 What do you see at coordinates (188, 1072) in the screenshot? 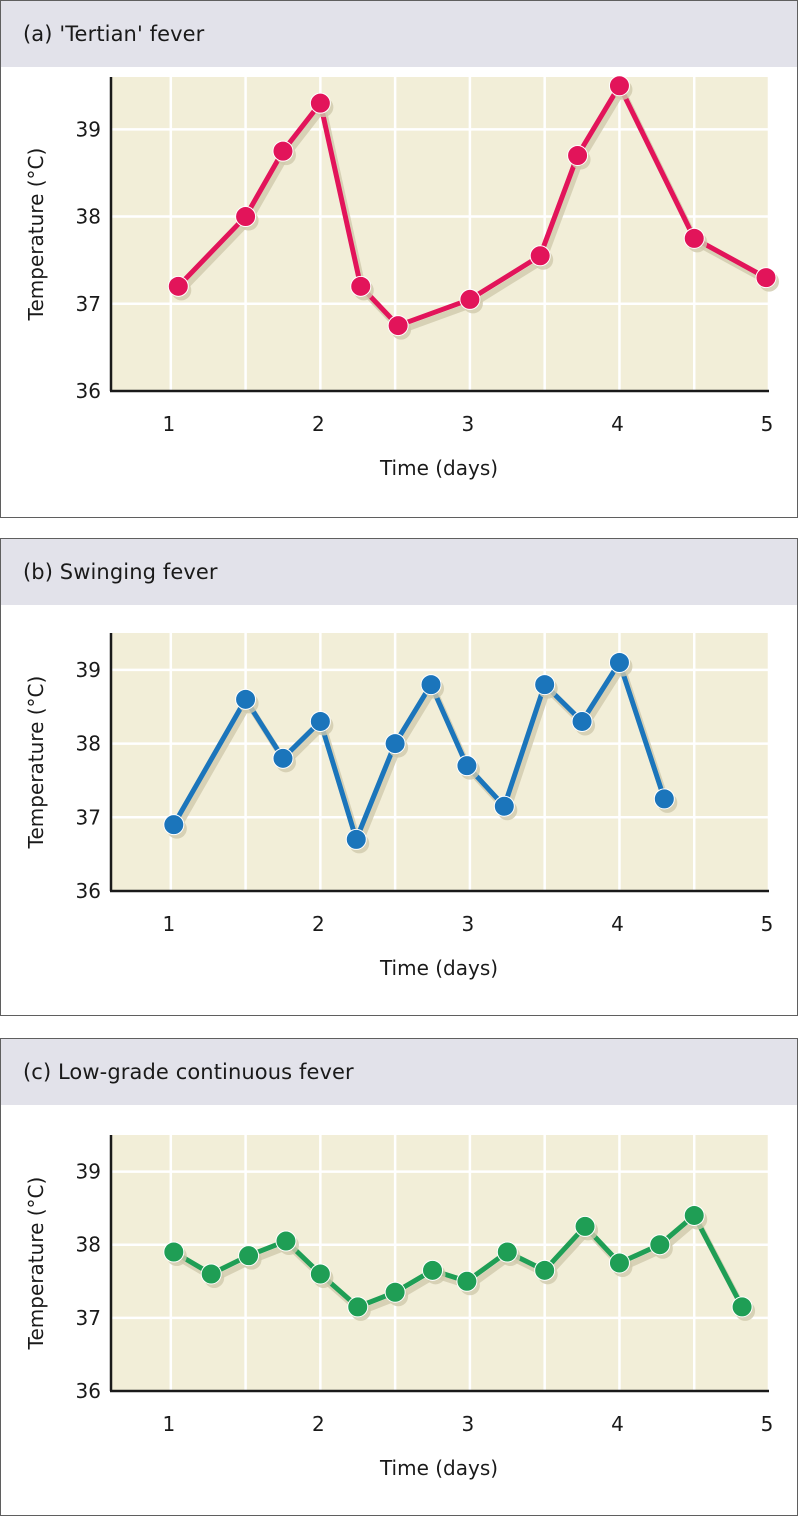
I see `chart-title: (c) Low-grade continuous fever` at bounding box center [188, 1072].